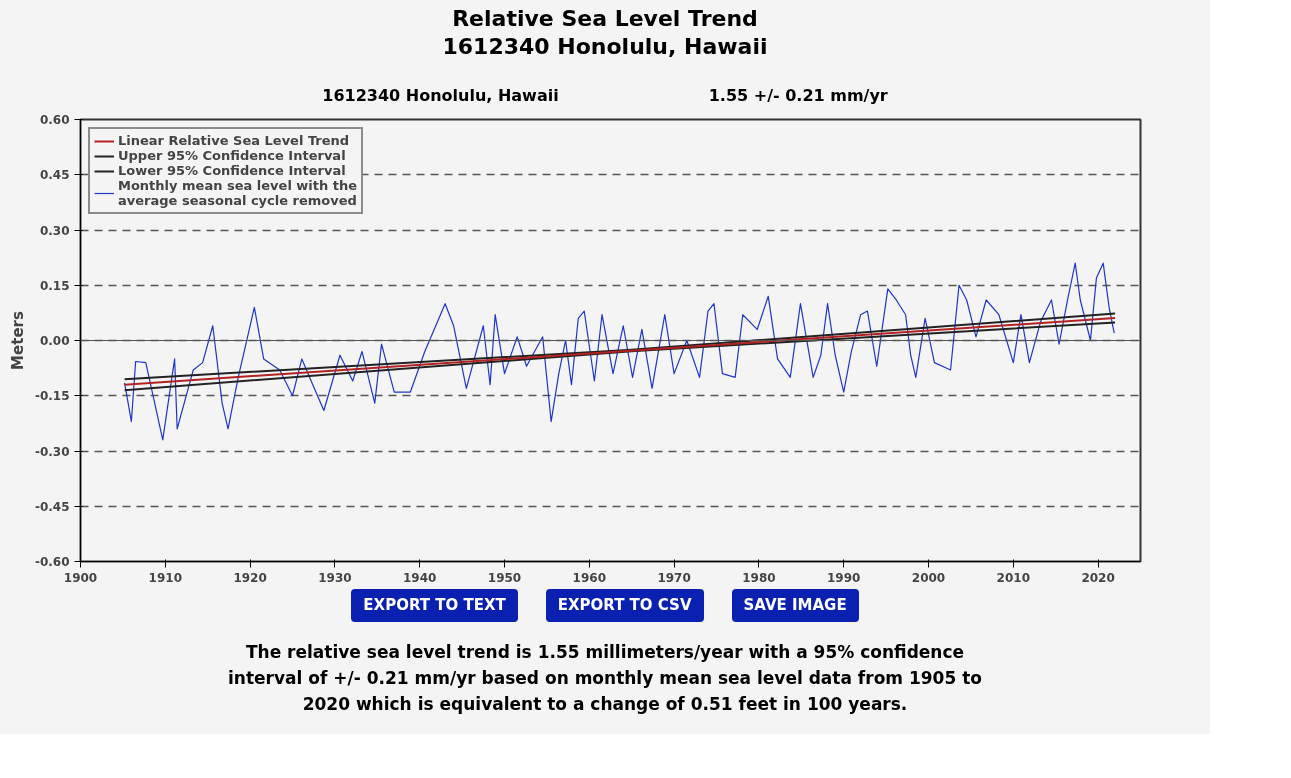 The height and width of the screenshot is (778, 1291). What do you see at coordinates (54, 230) in the screenshot?
I see `y-tick-label: 0.30` at bounding box center [54, 230].